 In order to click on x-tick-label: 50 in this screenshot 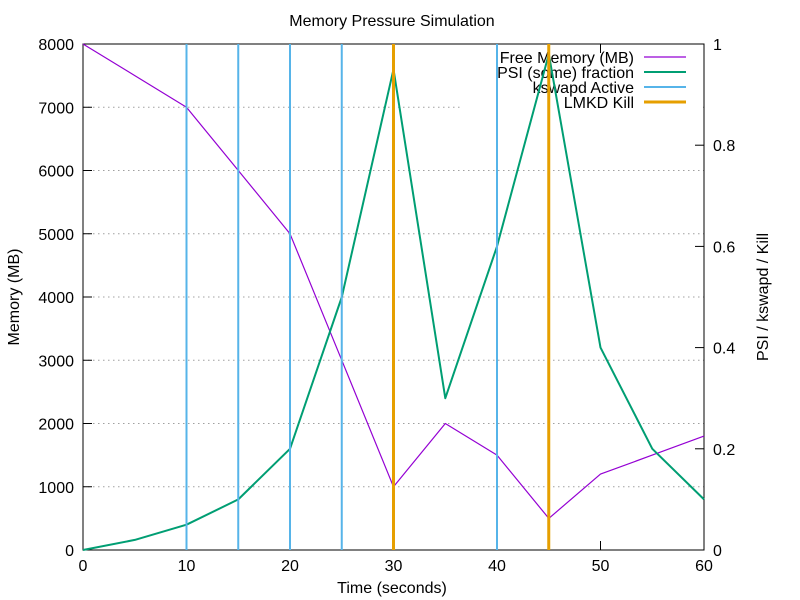, I will do `click(601, 566)`.